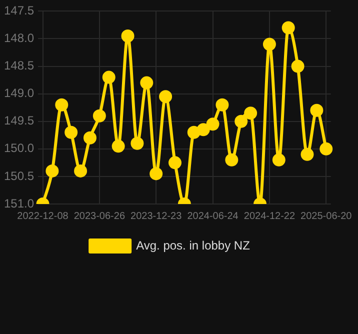  Describe the element at coordinates (19, 38) in the screenshot. I see `y-tick-label: 148.0` at that location.